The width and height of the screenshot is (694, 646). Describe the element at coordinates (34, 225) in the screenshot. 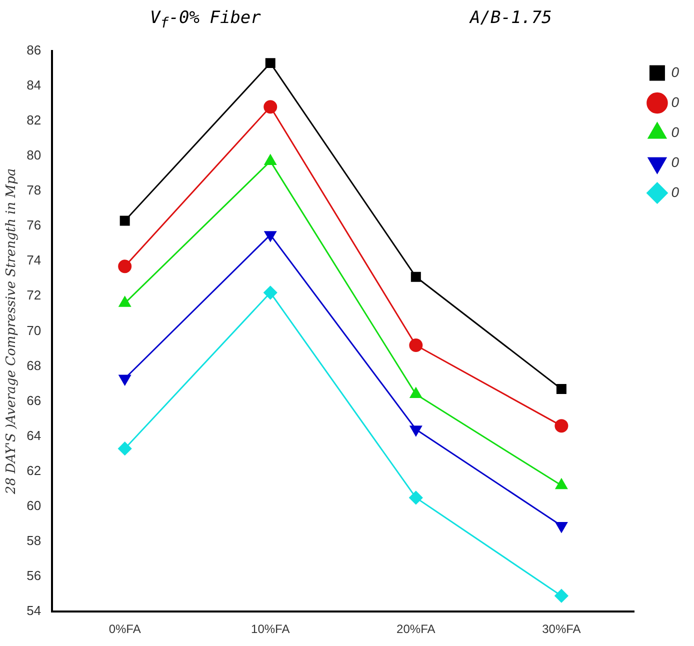

I see `y-tick-label: 76` at that location.